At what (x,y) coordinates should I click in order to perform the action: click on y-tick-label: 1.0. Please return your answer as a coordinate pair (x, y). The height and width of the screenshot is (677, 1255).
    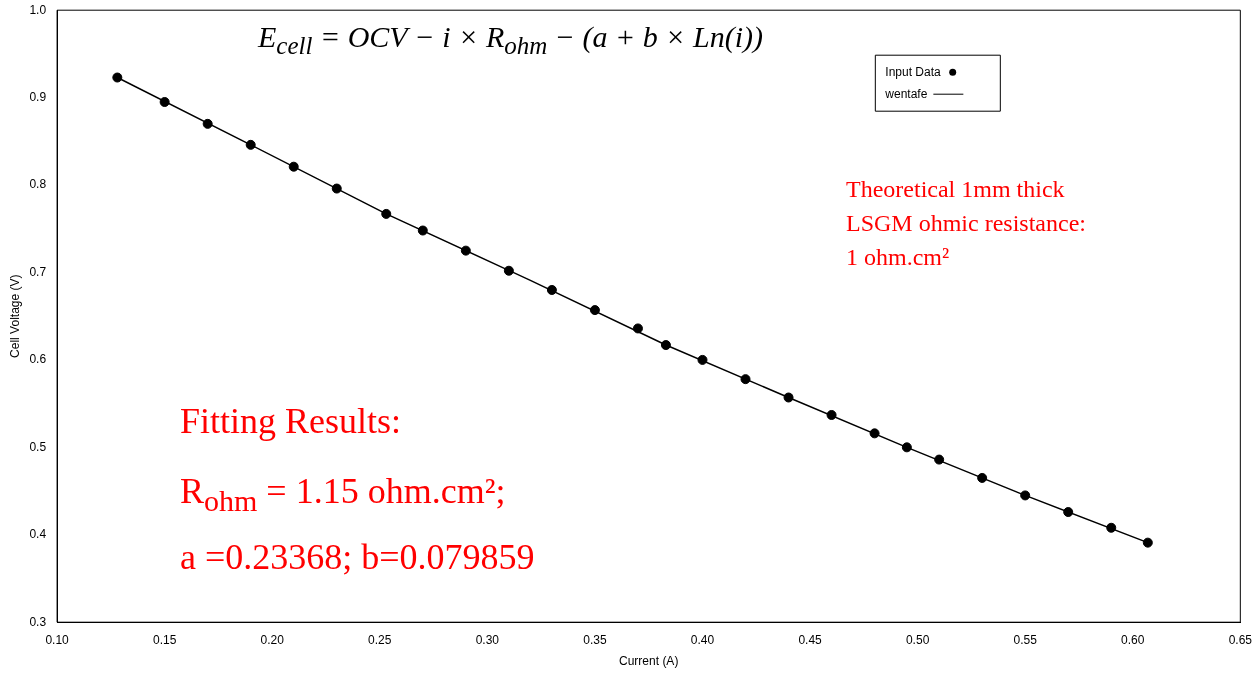
    Looking at the image, I should click on (38, 9).